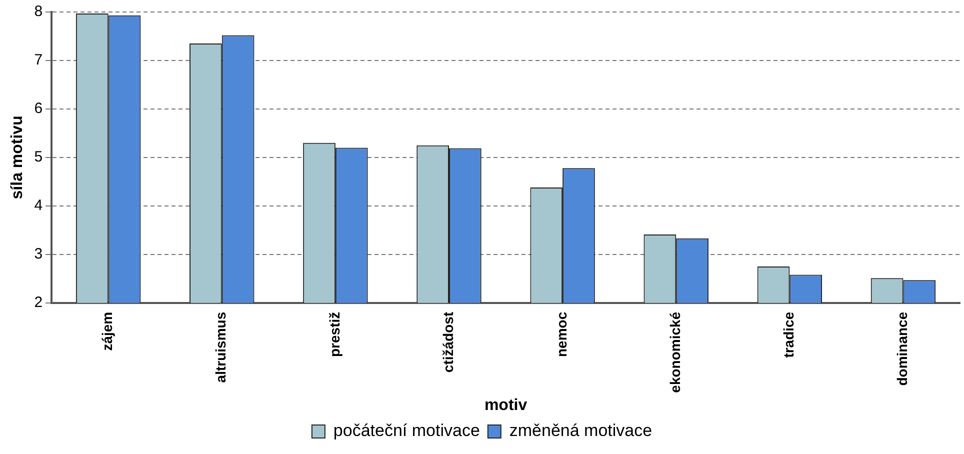 Image resolution: width=964 pixels, height=454 pixels. I want to click on y-tick-label: 6, so click(38, 109).